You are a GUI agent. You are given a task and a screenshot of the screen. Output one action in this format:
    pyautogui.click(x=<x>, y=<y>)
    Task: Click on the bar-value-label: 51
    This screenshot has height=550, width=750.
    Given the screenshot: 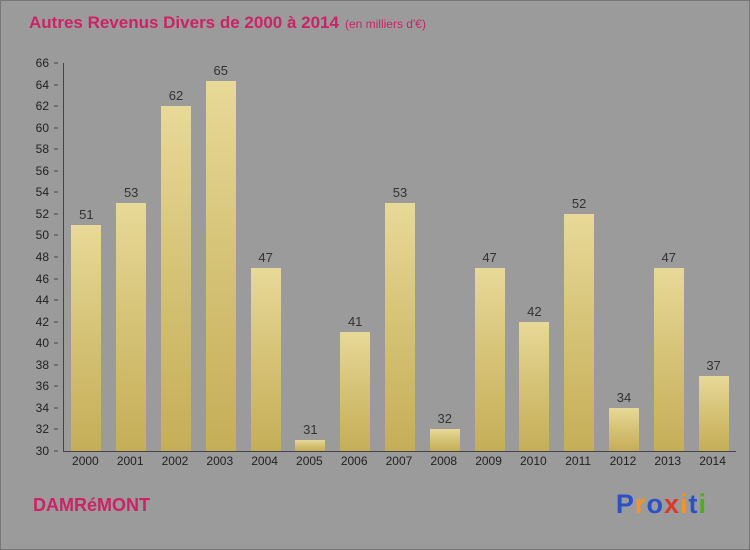 What is the action you would take?
    pyautogui.click(x=86, y=214)
    